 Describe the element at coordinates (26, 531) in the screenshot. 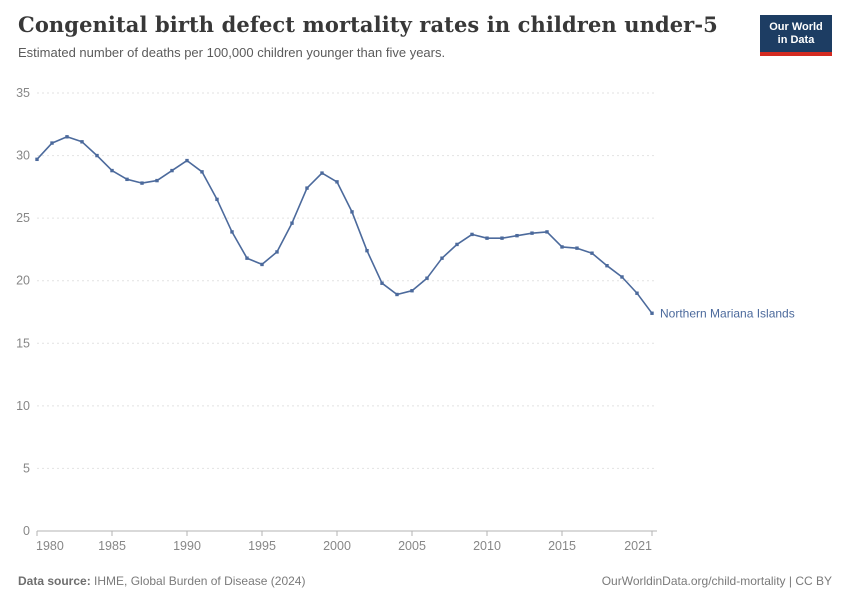

I see `y-tick-label: 0` at that location.